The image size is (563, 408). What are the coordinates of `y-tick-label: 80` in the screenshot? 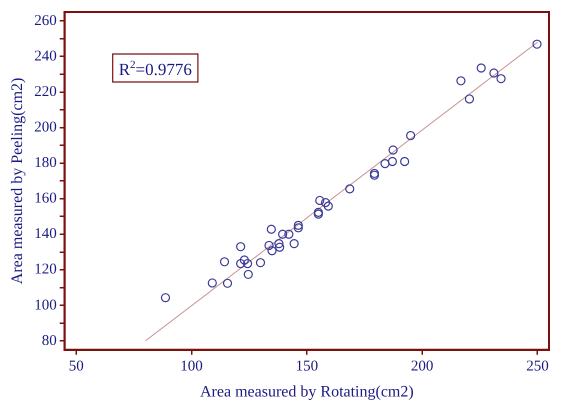 It's located at (49, 340).